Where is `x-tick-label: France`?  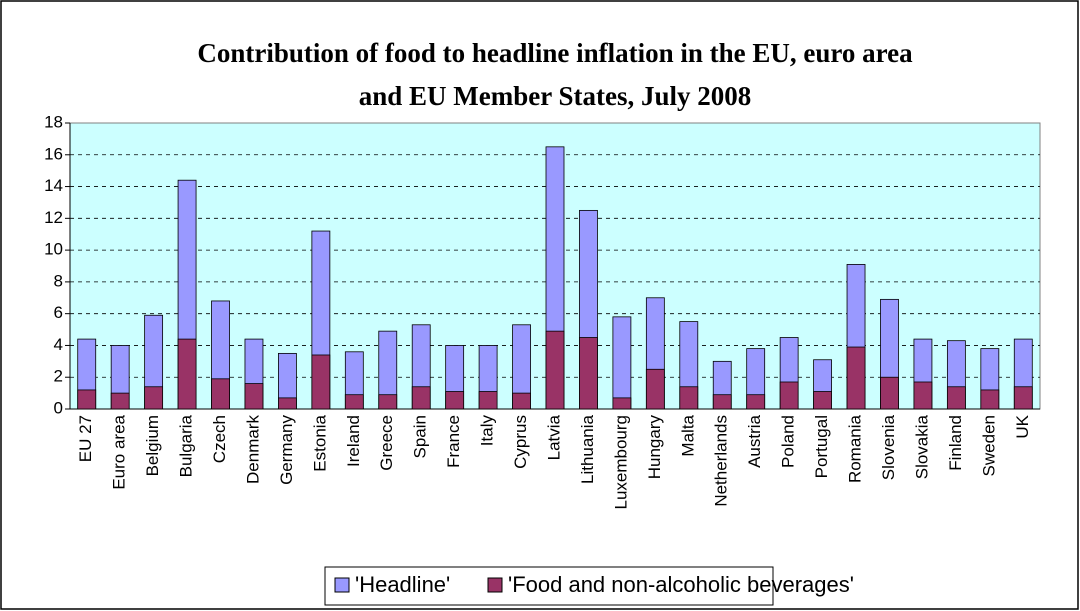
x-tick-label: France is located at coordinates (453, 441).